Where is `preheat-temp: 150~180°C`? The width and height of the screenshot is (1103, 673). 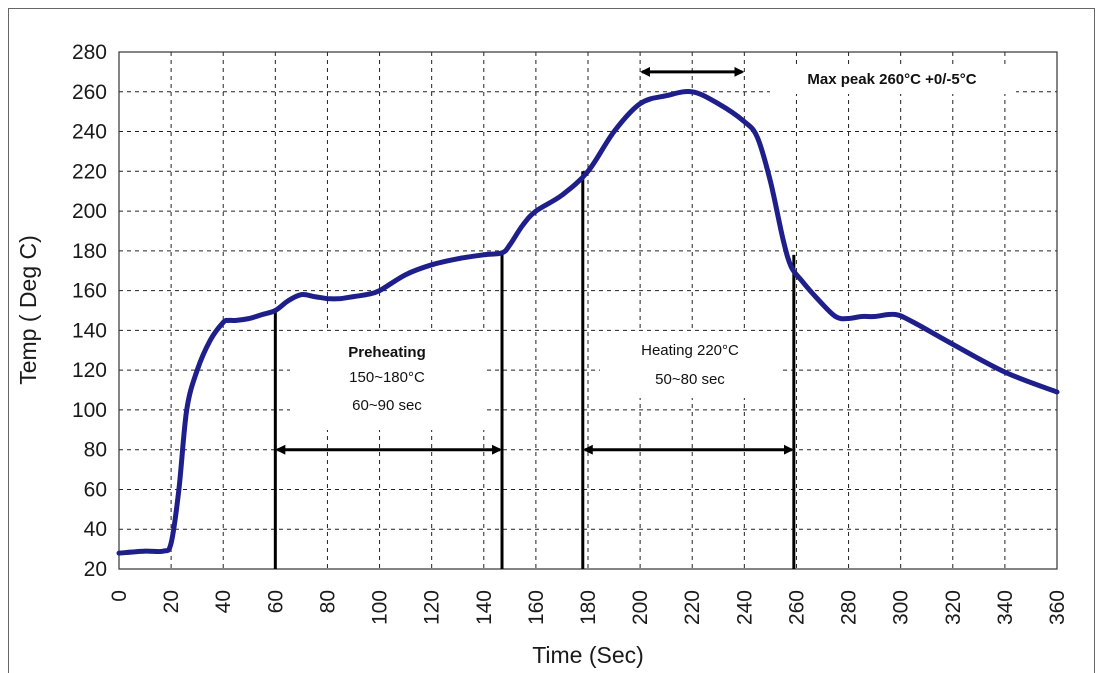 preheat-temp: 150~180°C is located at coordinates (387, 377).